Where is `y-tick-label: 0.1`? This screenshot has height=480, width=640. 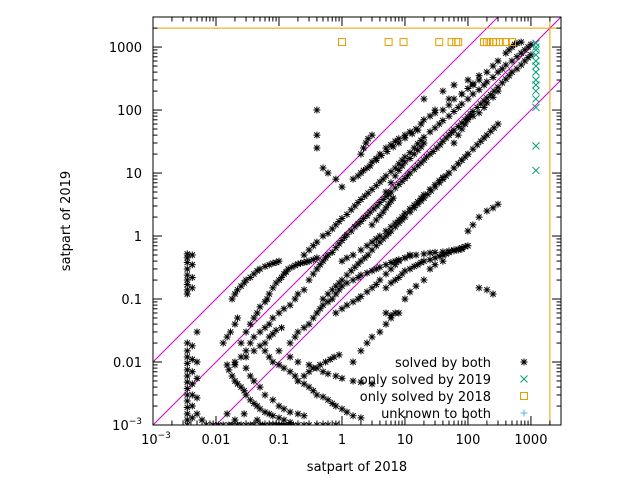 y-tick-label: 0.1 is located at coordinates (131, 300).